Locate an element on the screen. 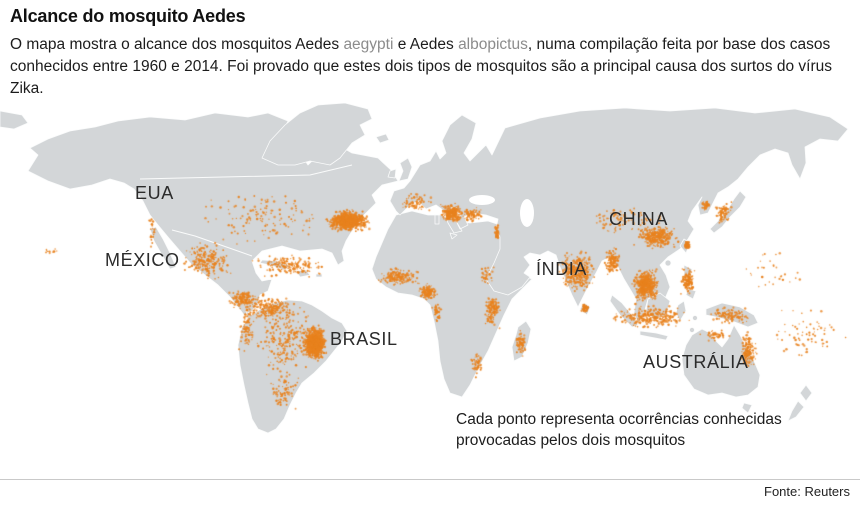 This screenshot has height=507, width=860. map-label-eua: EUA is located at coordinates (154, 193).